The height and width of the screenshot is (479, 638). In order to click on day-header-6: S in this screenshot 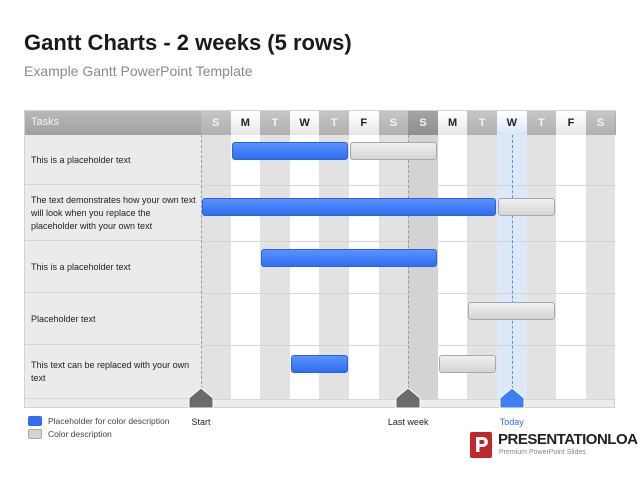, I will do `click(393, 123)`.